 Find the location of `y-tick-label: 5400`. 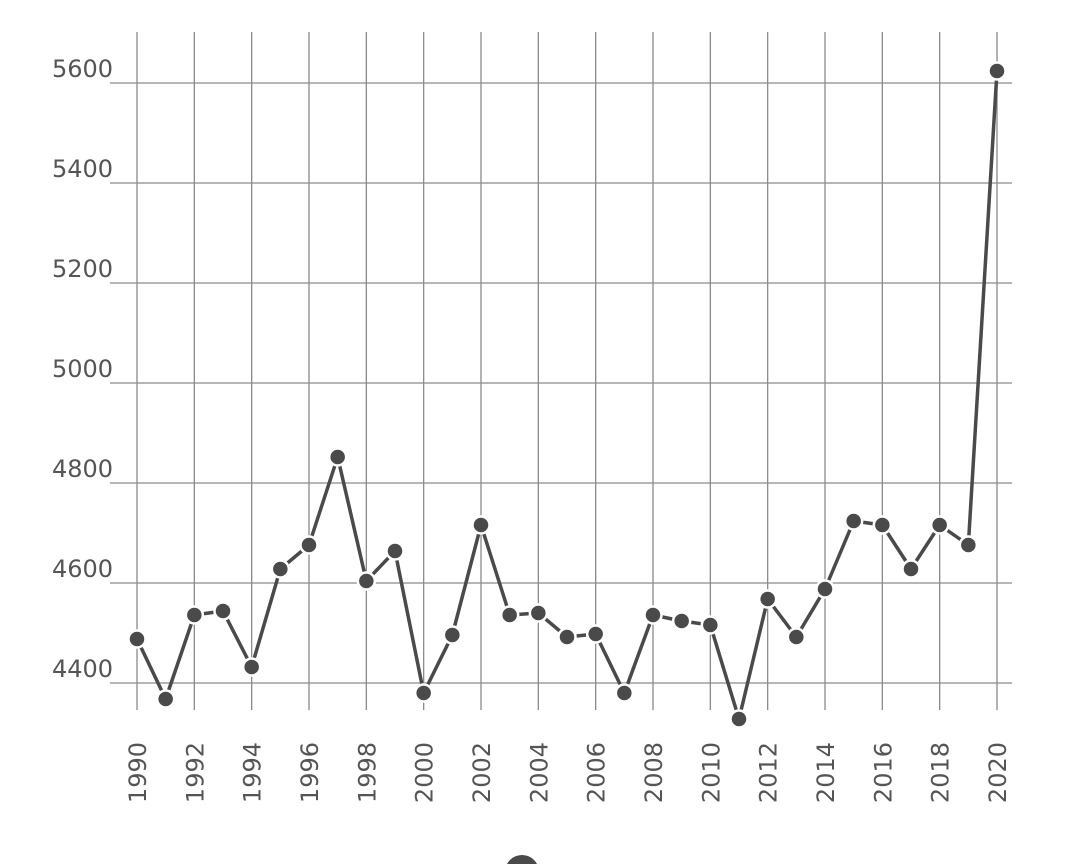

y-tick-label: 5400 is located at coordinates (82, 169).